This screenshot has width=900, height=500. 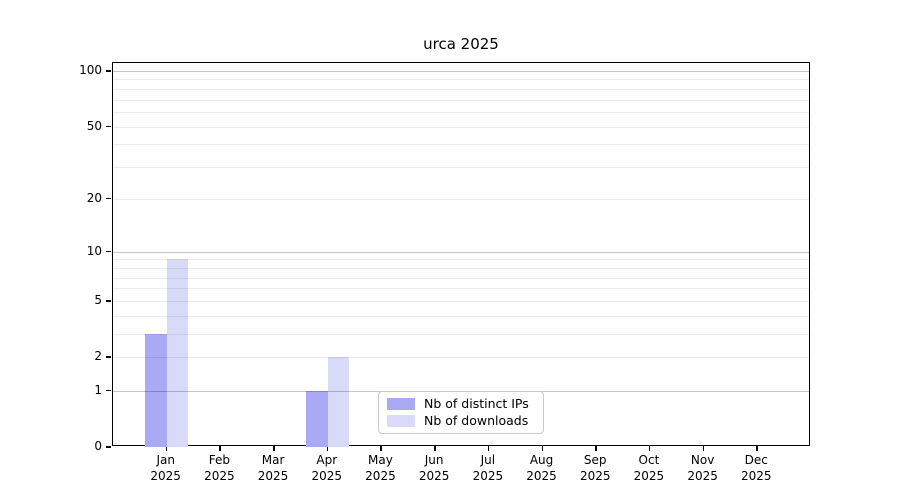 I want to click on chart-title: urca 2025, so click(x=461, y=44).